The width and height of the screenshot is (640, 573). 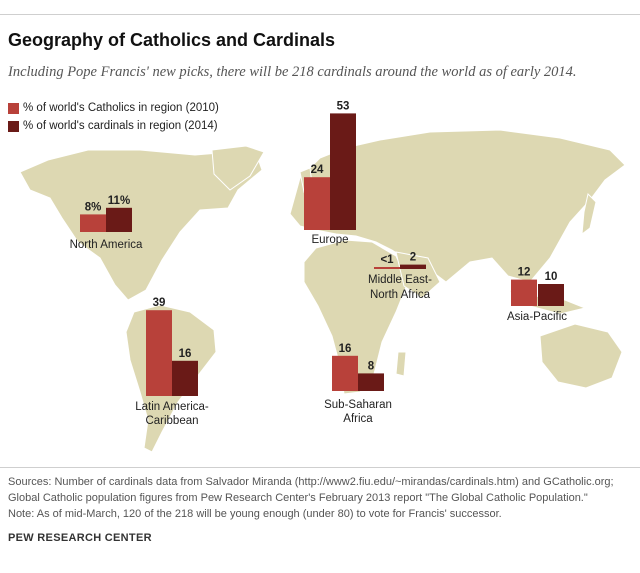 What do you see at coordinates (120, 126) in the screenshot?
I see `legend-label-cardinals: % of world's cardinals in region (2014)` at bounding box center [120, 126].